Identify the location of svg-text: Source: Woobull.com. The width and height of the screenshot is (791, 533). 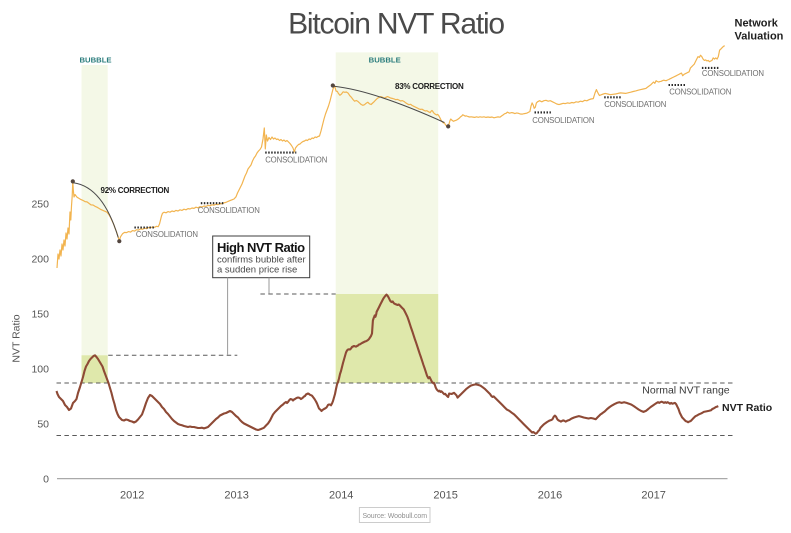
(394, 516).